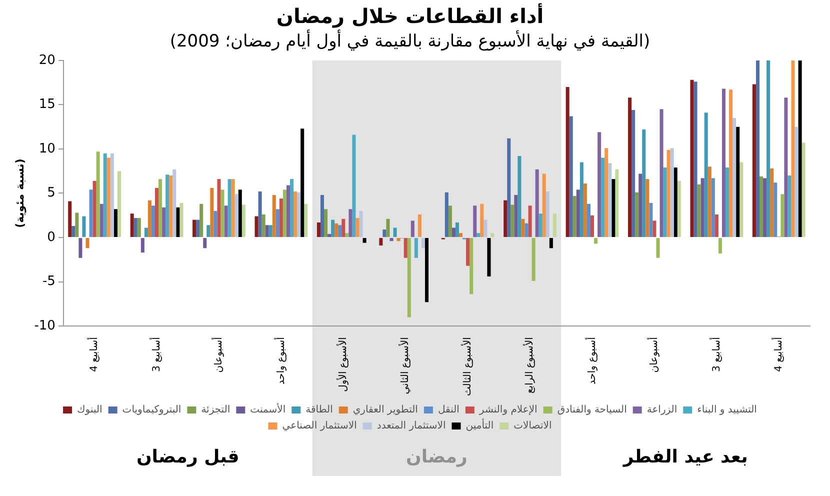  What do you see at coordinates (49, 282) in the screenshot?
I see `y-tick-label: -5` at bounding box center [49, 282].